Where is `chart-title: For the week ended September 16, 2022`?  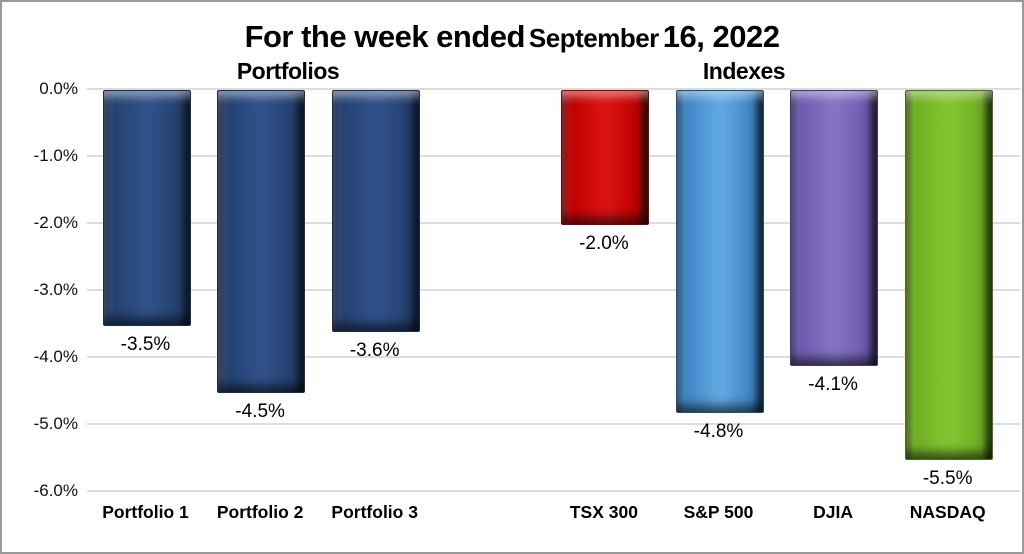
chart-title: For the week ended September 16, 2022 is located at coordinates (512, 40).